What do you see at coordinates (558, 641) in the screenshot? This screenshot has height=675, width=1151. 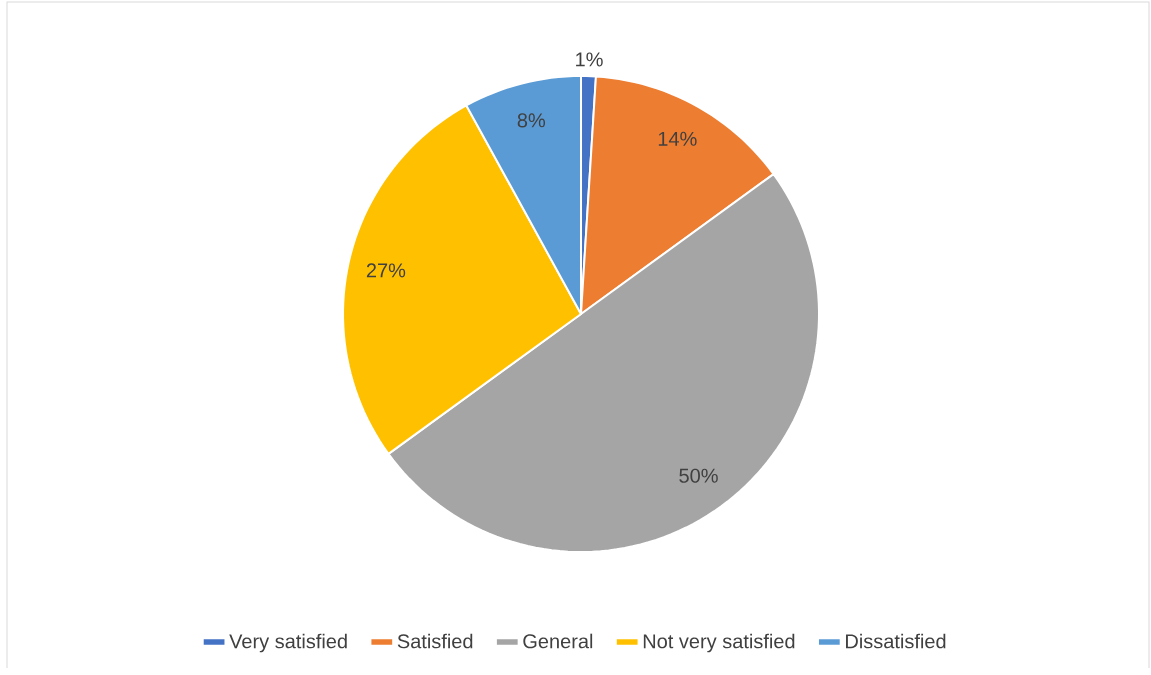 I see `legend-label: General` at bounding box center [558, 641].